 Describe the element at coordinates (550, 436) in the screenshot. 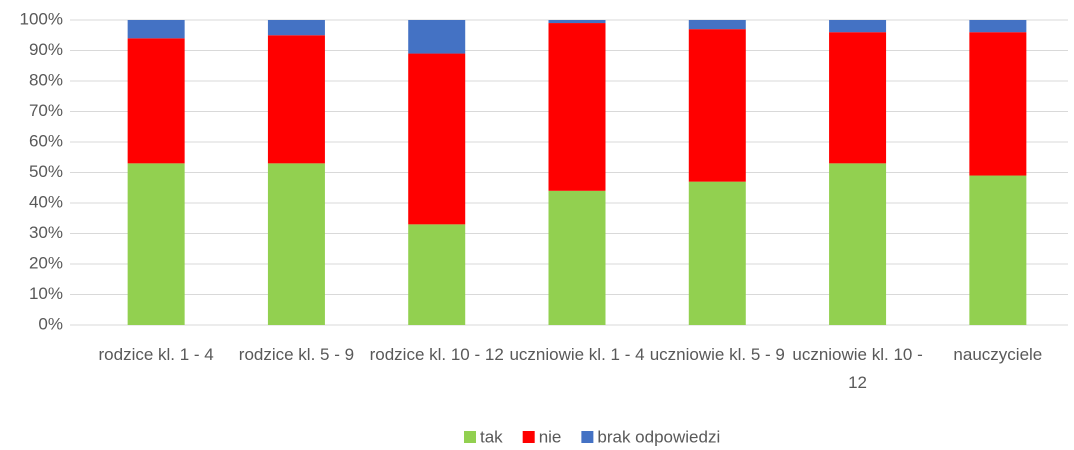

I see `legend-label: nie` at that location.